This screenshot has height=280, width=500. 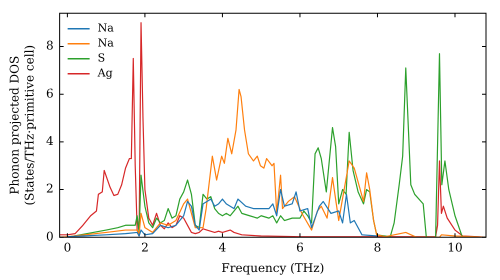 What do you see at coordinates (455, 247) in the screenshot?
I see `x-tick-label: 10` at bounding box center [455, 247].